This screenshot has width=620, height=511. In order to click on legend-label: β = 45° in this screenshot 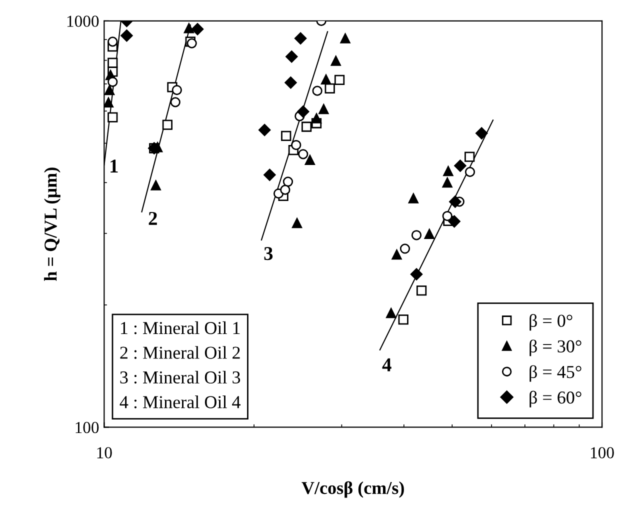, I will do `click(556, 373)`.